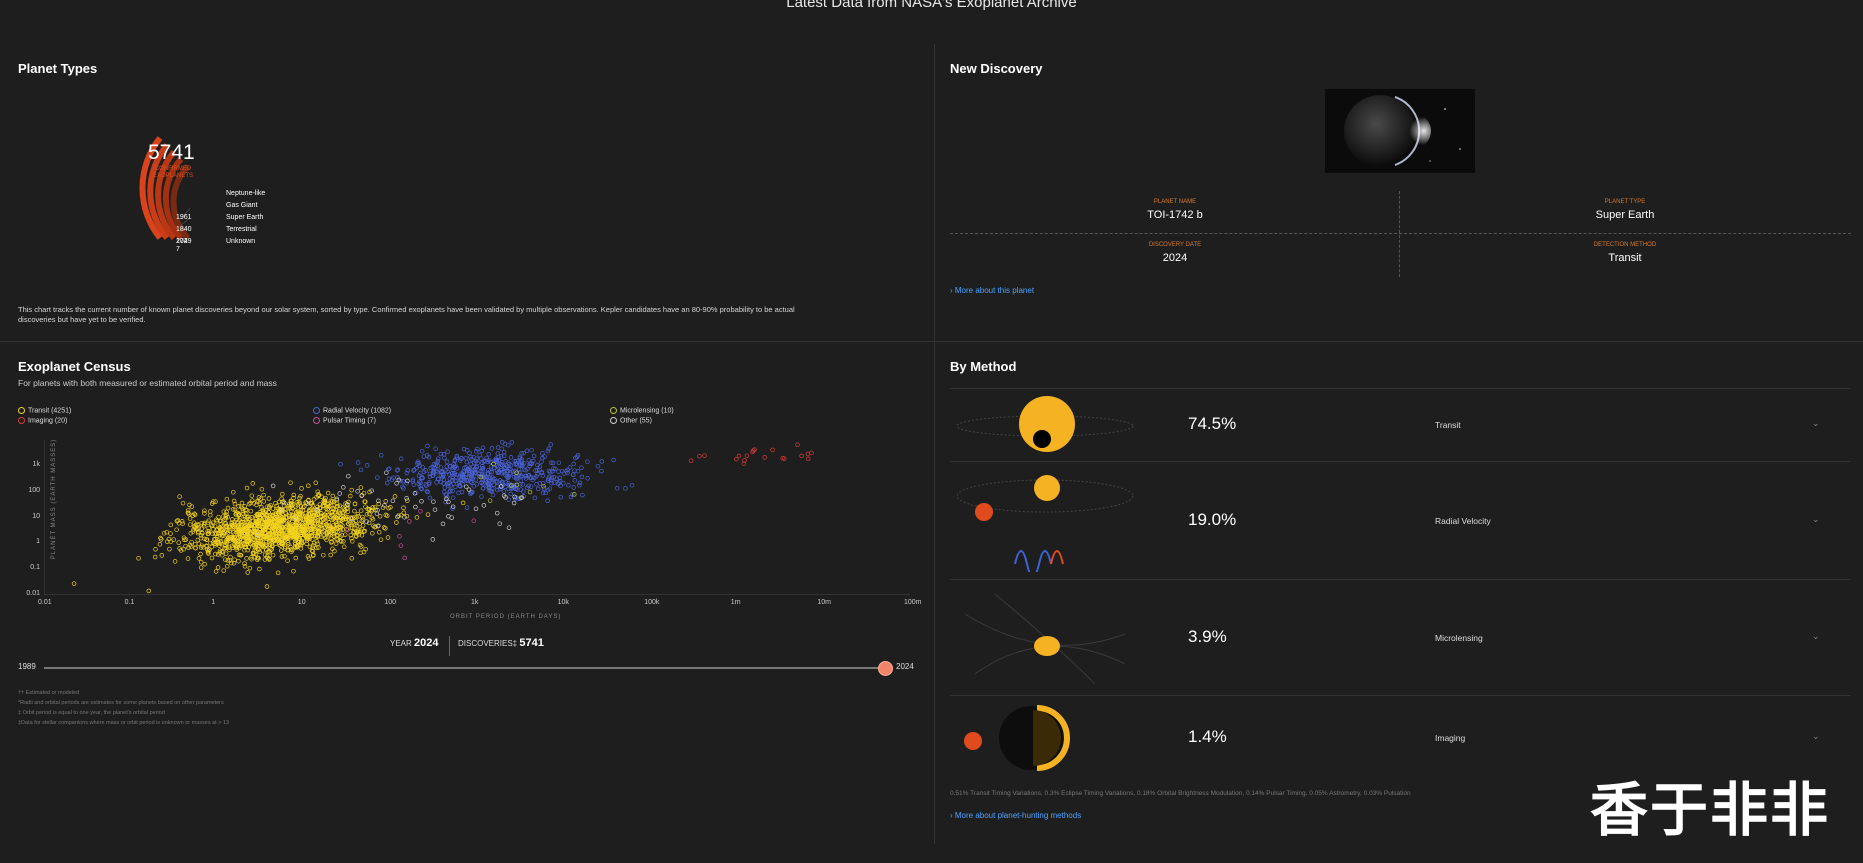  What do you see at coordinates (44, 410) in the screenshot?
I see `legend-transit: Transit (4251)` at bounding box center [44, 410].